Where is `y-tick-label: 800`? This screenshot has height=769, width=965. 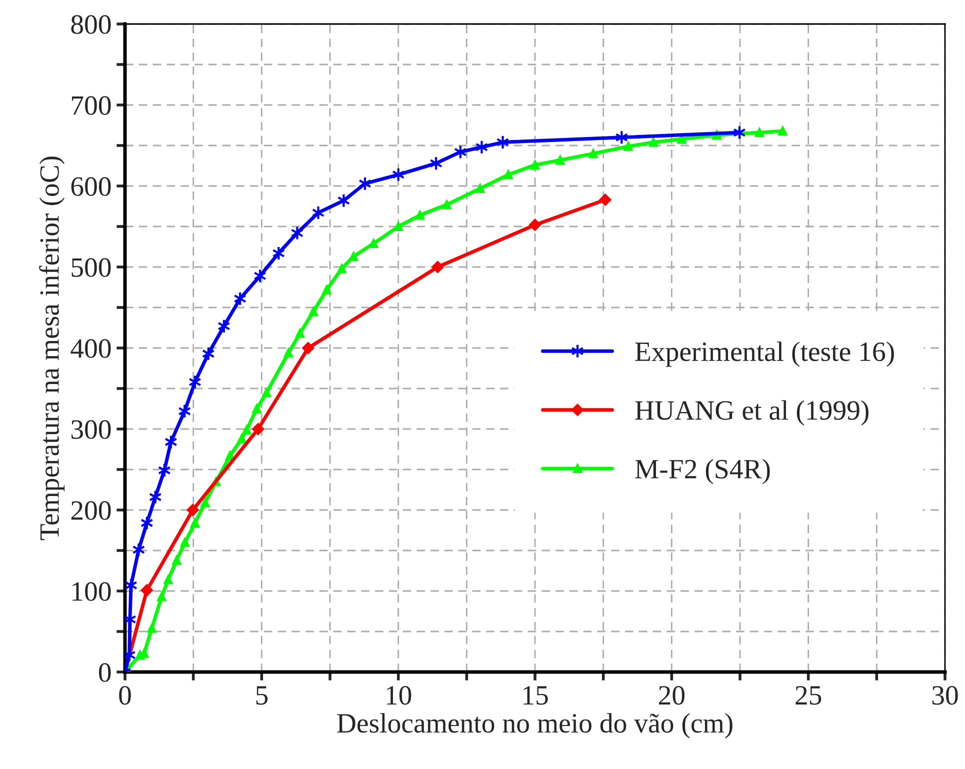 y-tick-label: 800 is located at coordinates (91, 24).